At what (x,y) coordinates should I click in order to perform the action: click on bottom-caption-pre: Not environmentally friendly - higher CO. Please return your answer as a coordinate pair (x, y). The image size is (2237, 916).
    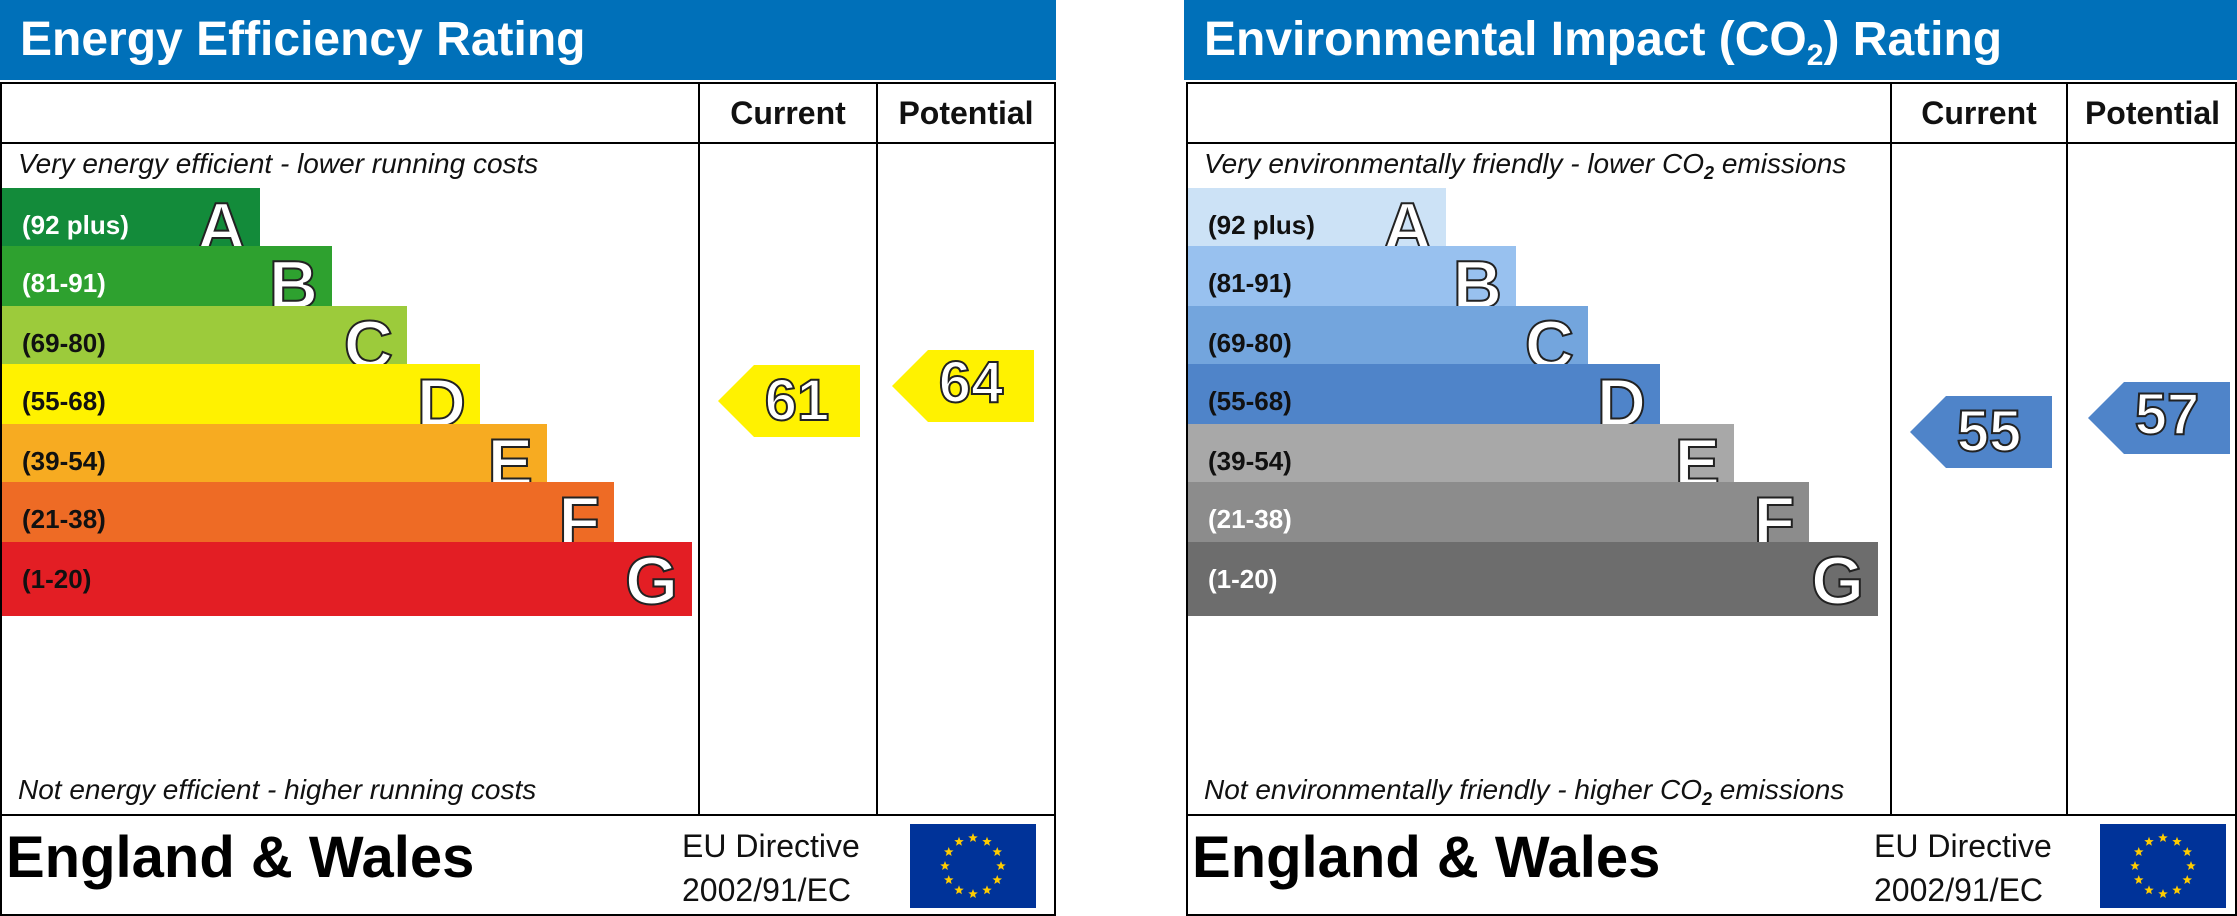
    Looking at the image, I should click on (1453, 789).